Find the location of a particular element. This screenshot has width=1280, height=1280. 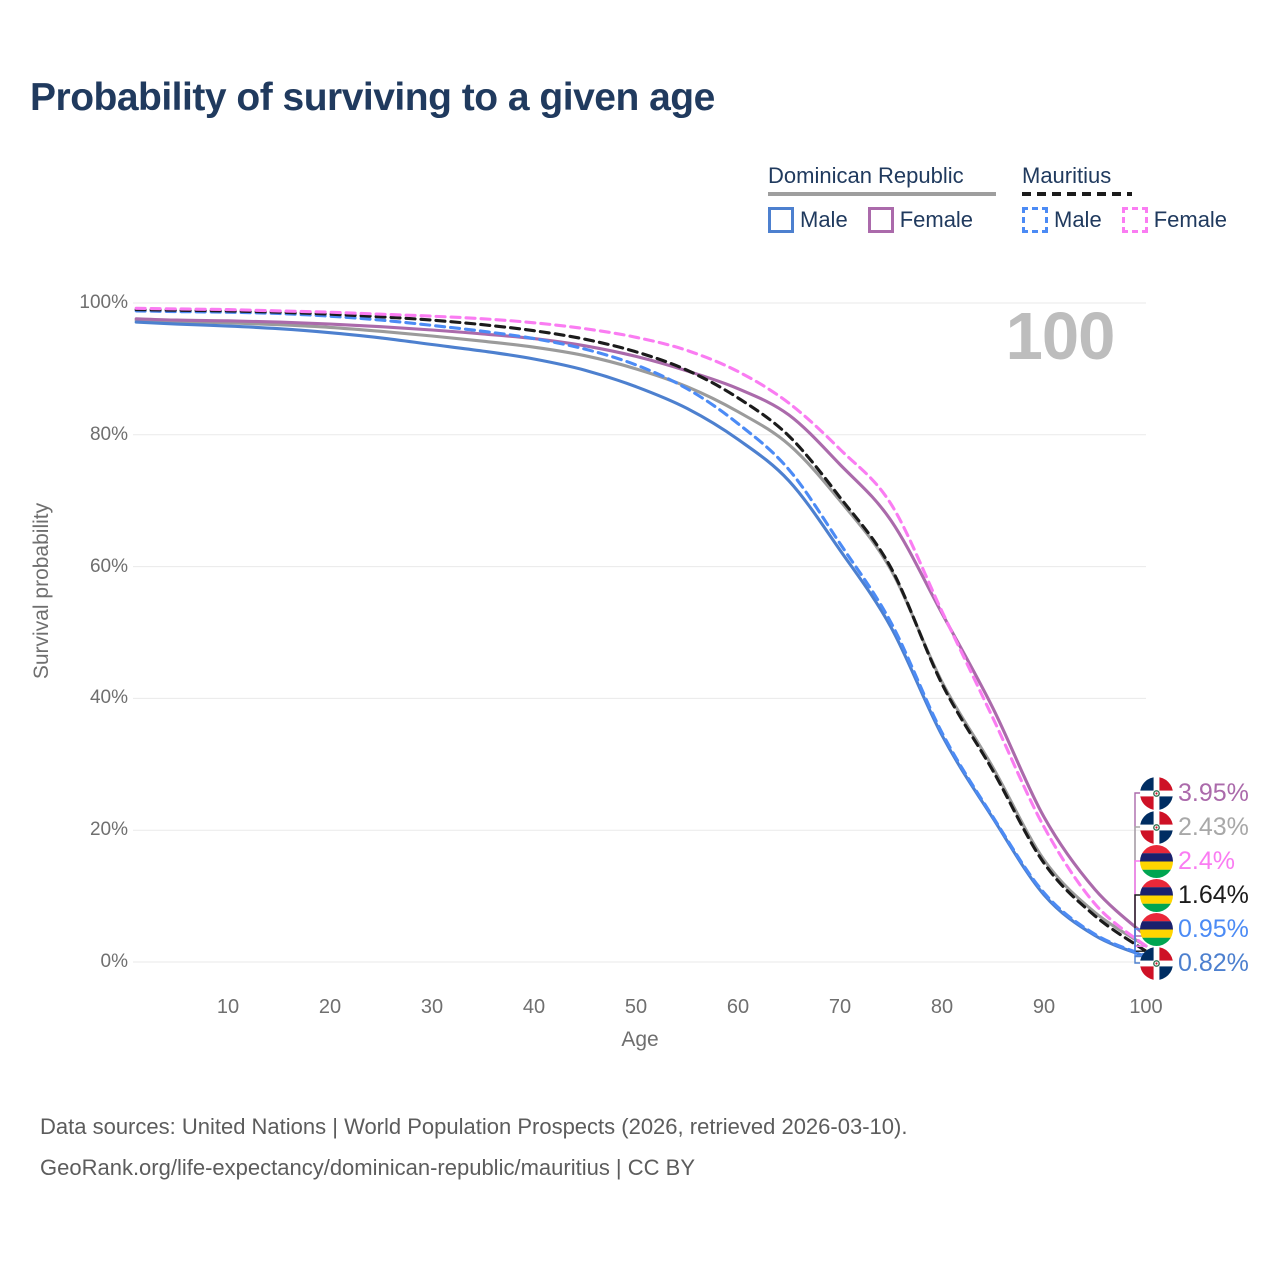

y-tick-label: 20% is located at coordinates (108, 829).